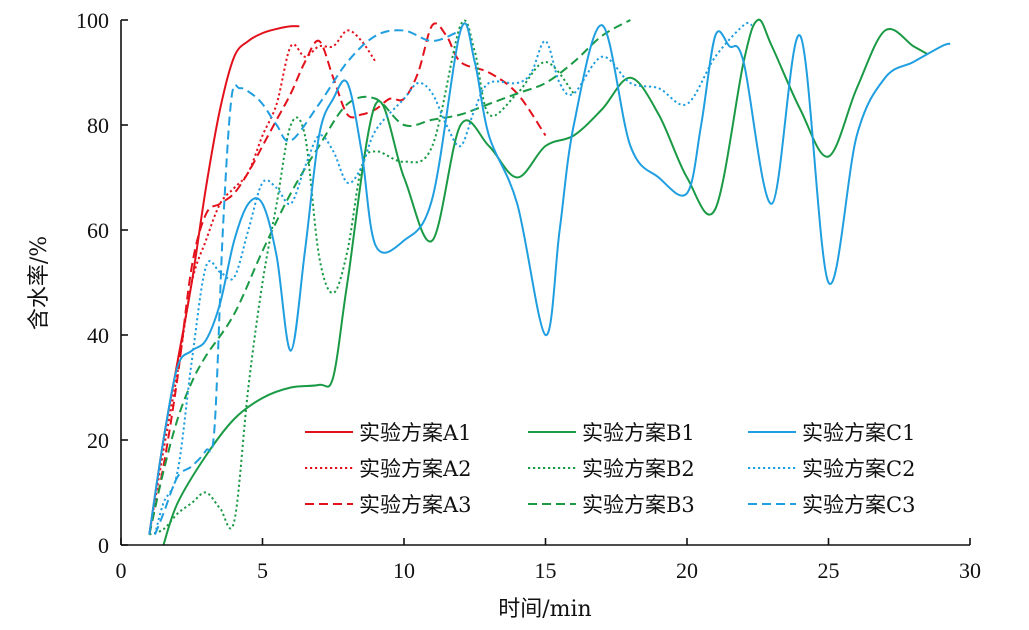  What do you see at coordinates (92, 20) in the screenshot?
I see `y-tick-label: 100` at bounding box center [92, 20].